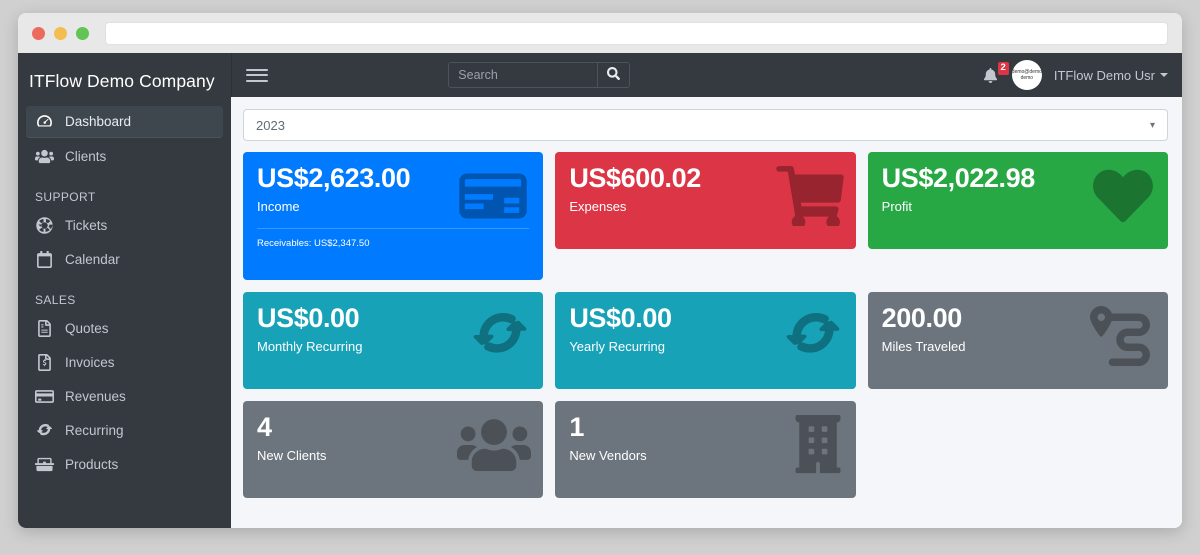  What do you see at coordinates (393, 238) in the screenshot?
I see `stat-footer: Receivables: US$2,347.50` at bounding box center [393, 238].